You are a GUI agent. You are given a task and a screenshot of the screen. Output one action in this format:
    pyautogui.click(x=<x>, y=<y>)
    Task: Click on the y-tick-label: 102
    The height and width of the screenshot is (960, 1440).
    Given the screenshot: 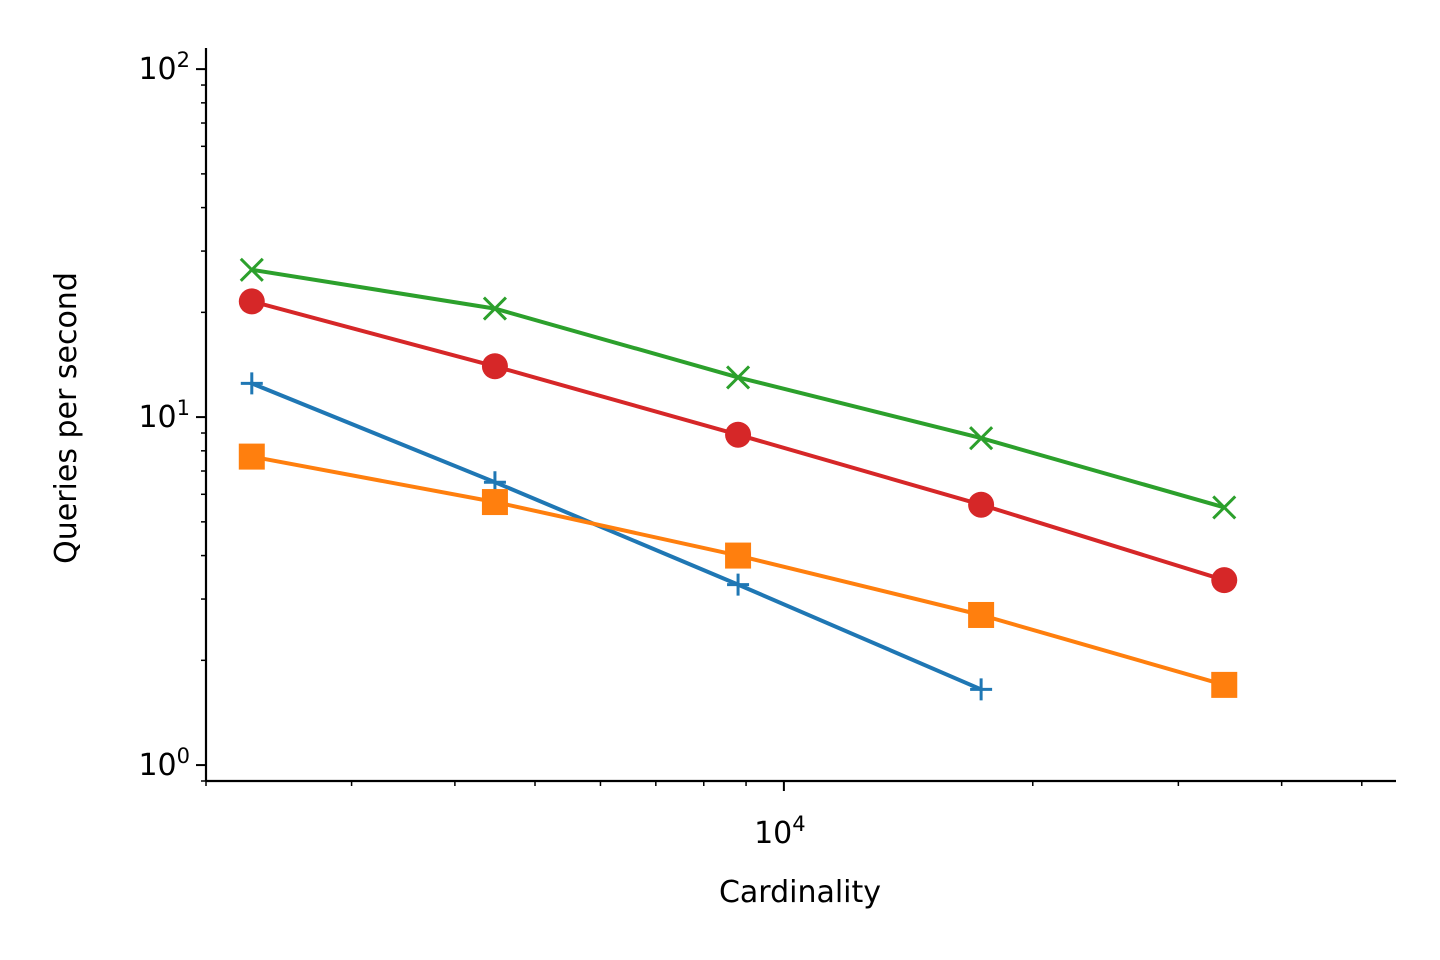 What is the action you would take?
    pyautogui.click(x=164, y=67)
    